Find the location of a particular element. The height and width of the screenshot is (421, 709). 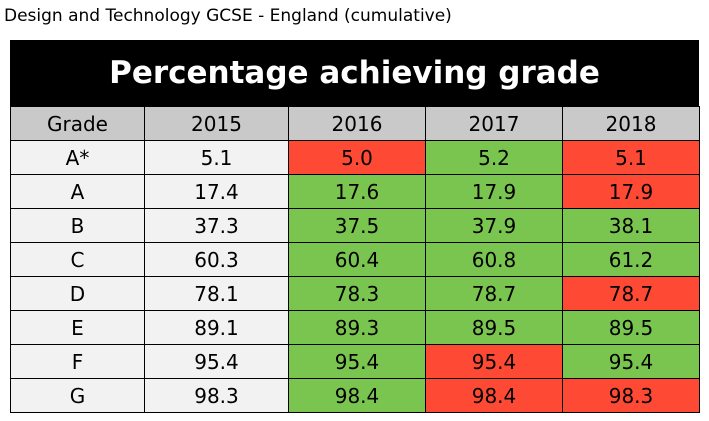

column-header-2018: 2018 is located at coordinates (631, 123).